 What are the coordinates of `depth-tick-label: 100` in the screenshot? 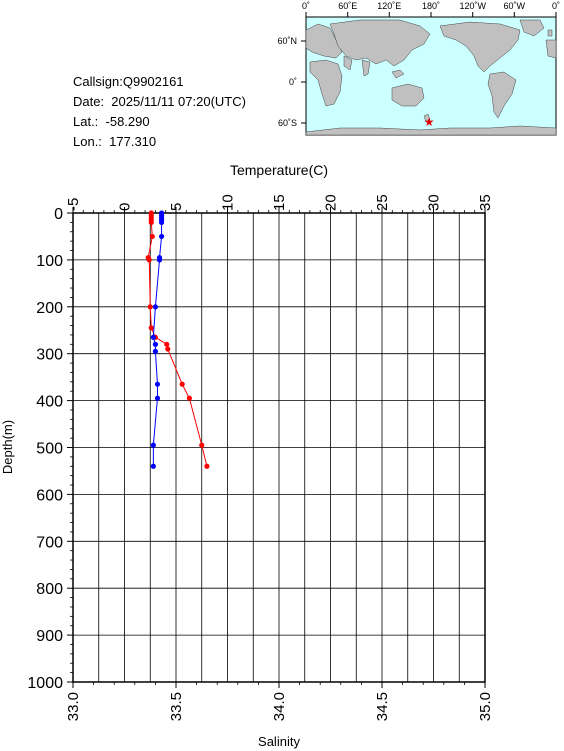 It's located at (49, 261).